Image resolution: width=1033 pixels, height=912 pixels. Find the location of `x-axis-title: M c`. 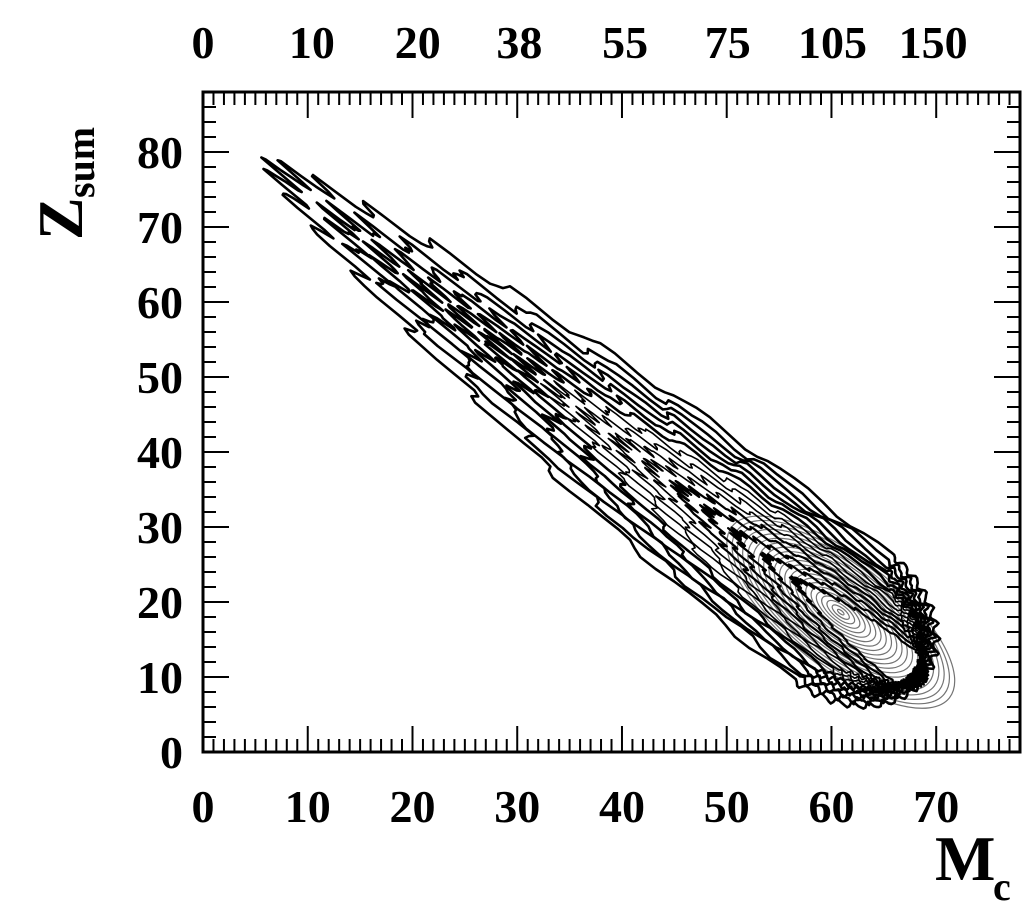

x-axis-title: M c is located at coordinates (973, 866).